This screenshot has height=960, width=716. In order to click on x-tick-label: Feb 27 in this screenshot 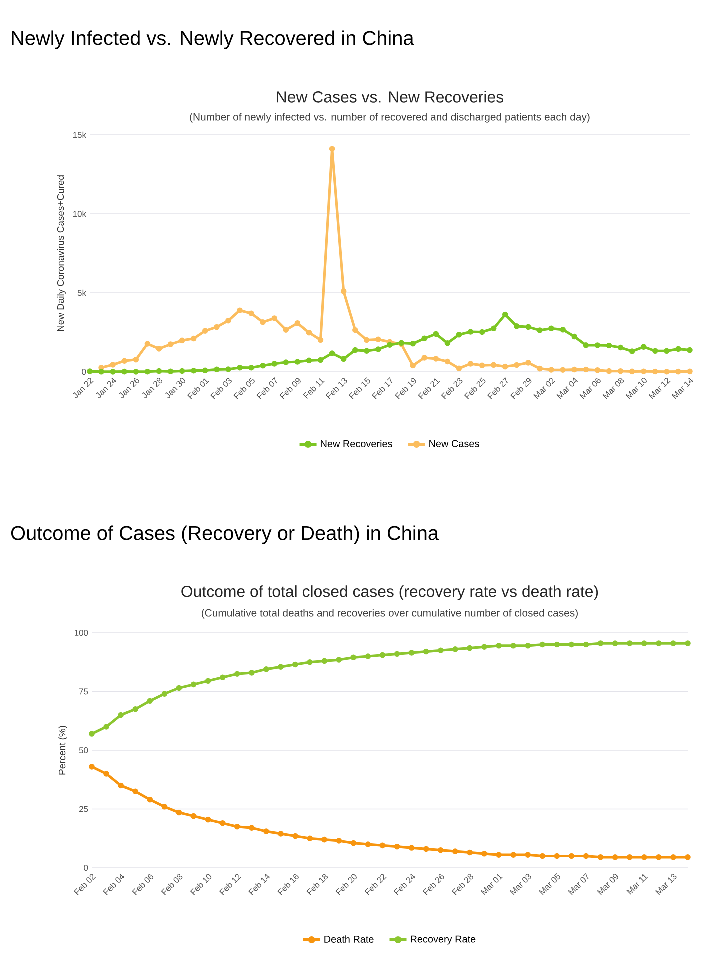, I will do `click(497, 388)`.